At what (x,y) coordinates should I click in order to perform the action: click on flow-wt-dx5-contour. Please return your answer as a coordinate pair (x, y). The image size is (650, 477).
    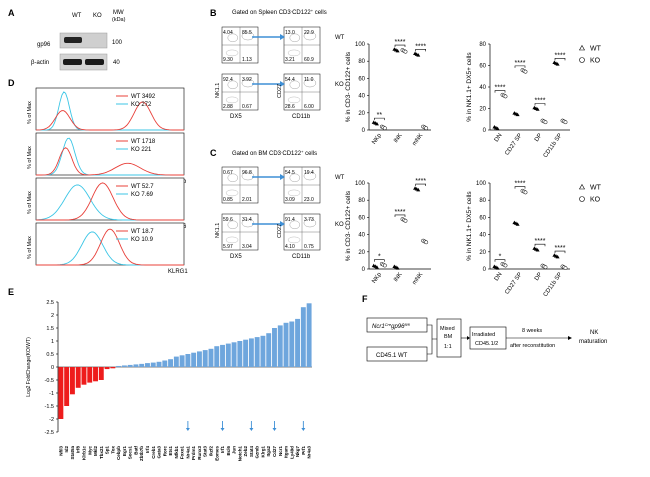
    Looking at the image, I should click on (248, 36).